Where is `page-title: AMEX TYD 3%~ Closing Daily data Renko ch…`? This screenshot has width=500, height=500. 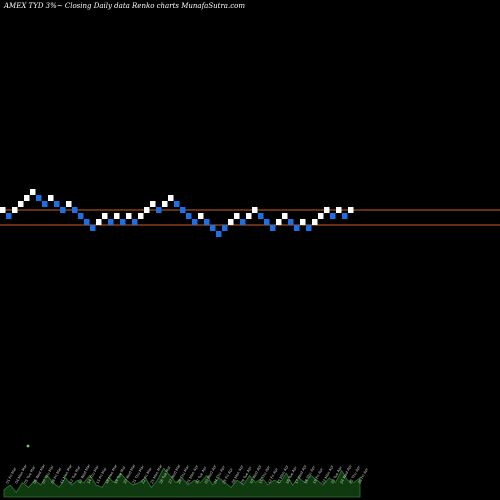 page-title: AMEX TYD 3%~ Closing Daily data Renko ch… is located at coordinates (124, 6).